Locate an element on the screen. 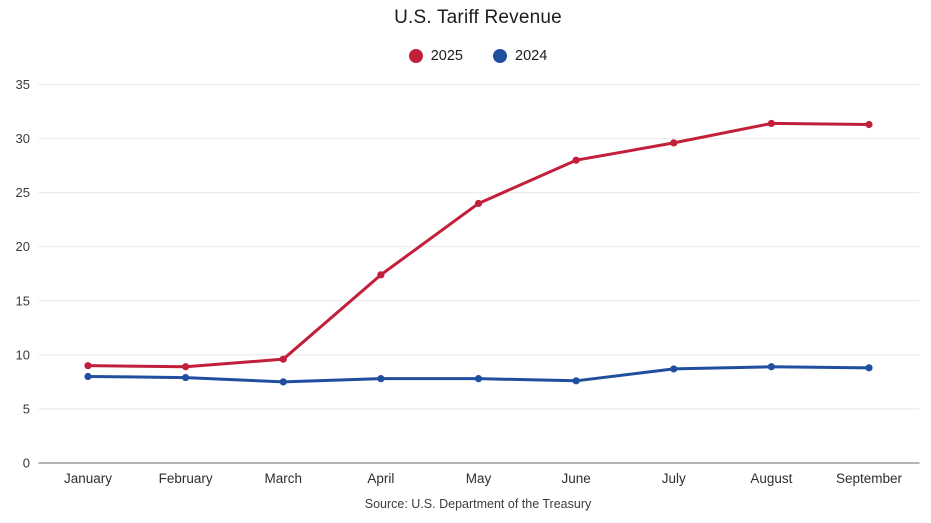 The image size is (931, 523). y-tick-label: 35 is located at coordinates (23, 84).